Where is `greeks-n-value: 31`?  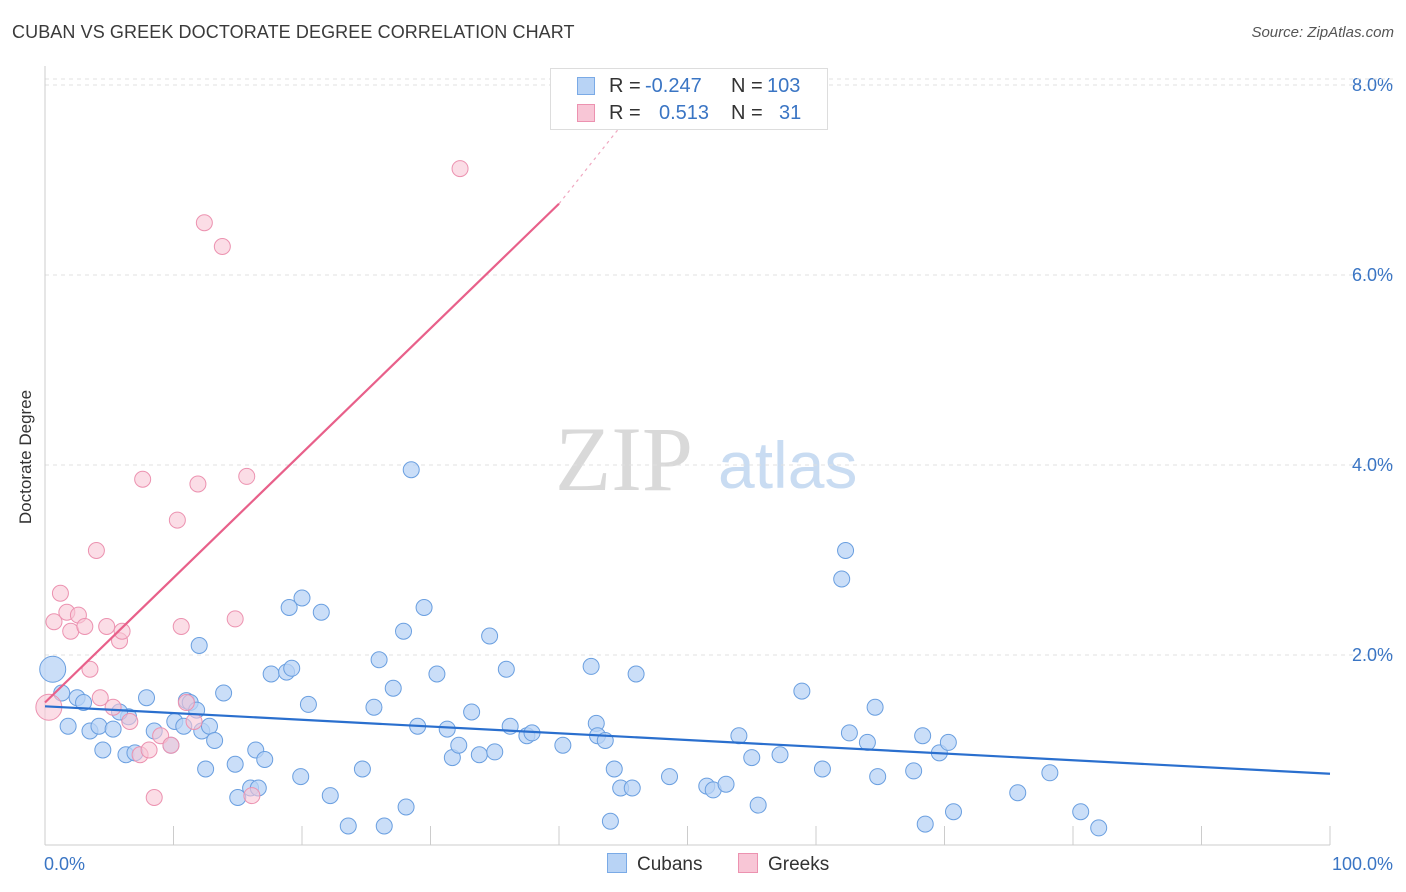
greeks-n-value: 31 is located at coordinates (790, 113).